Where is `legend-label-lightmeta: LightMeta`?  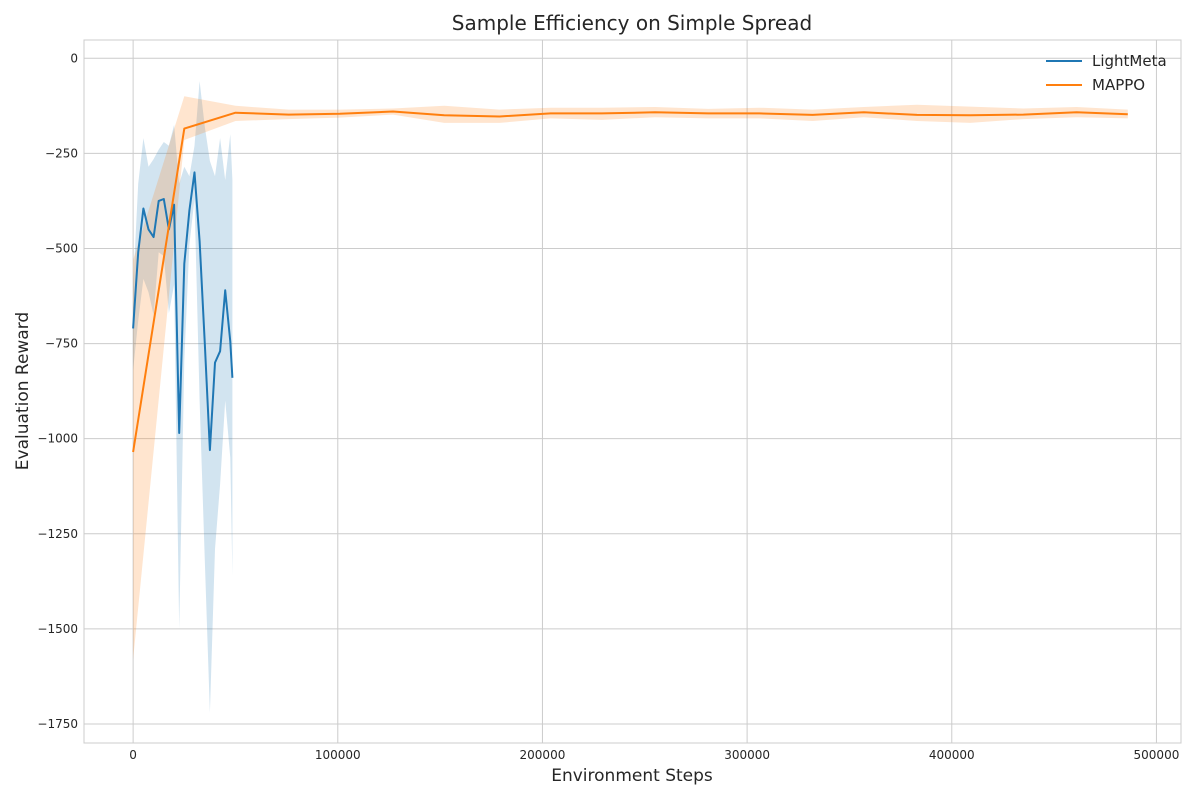 legend-label-lightmeta: LightMeta is located at coordinates (1129, 61).